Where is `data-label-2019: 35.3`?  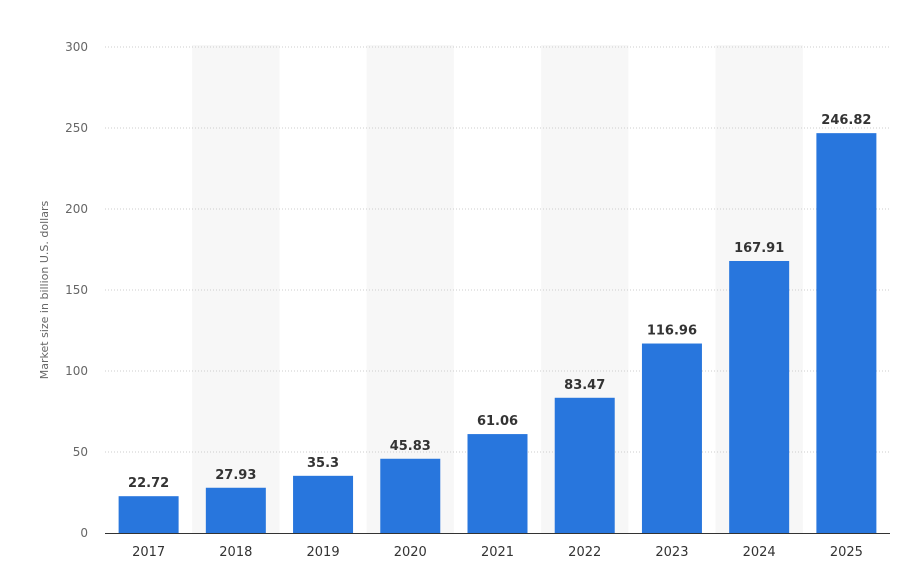
data-label-2019: 35.3 is located at coordinates (323, 463).